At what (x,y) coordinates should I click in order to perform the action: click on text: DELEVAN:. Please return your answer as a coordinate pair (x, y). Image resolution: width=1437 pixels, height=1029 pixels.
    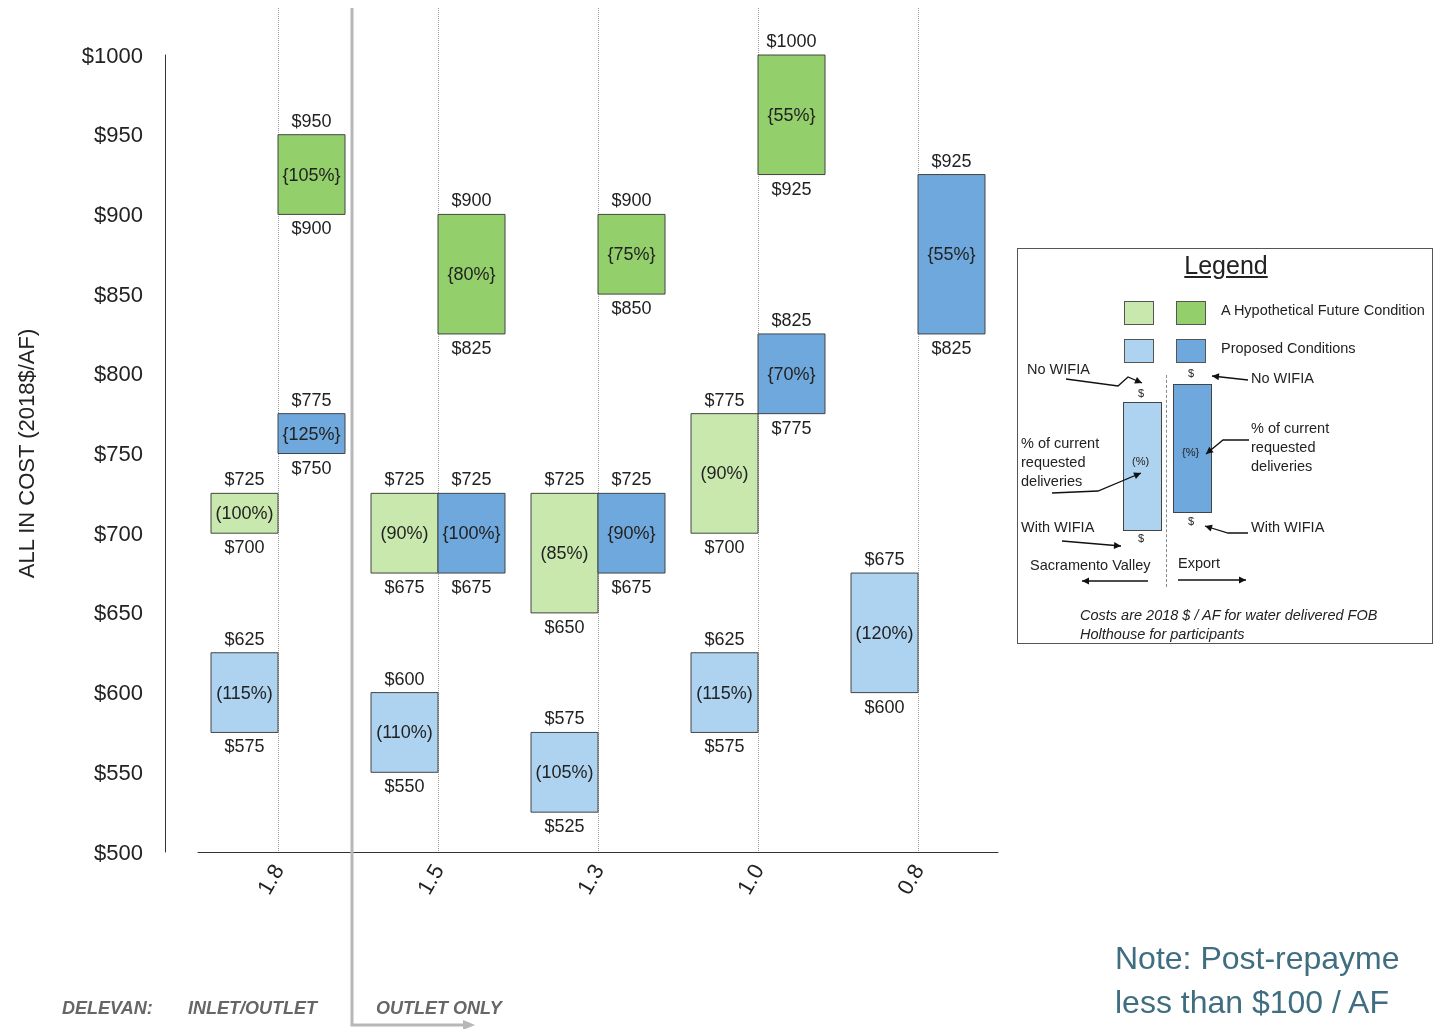
    Looking at the image, I should click on (107, 1008).